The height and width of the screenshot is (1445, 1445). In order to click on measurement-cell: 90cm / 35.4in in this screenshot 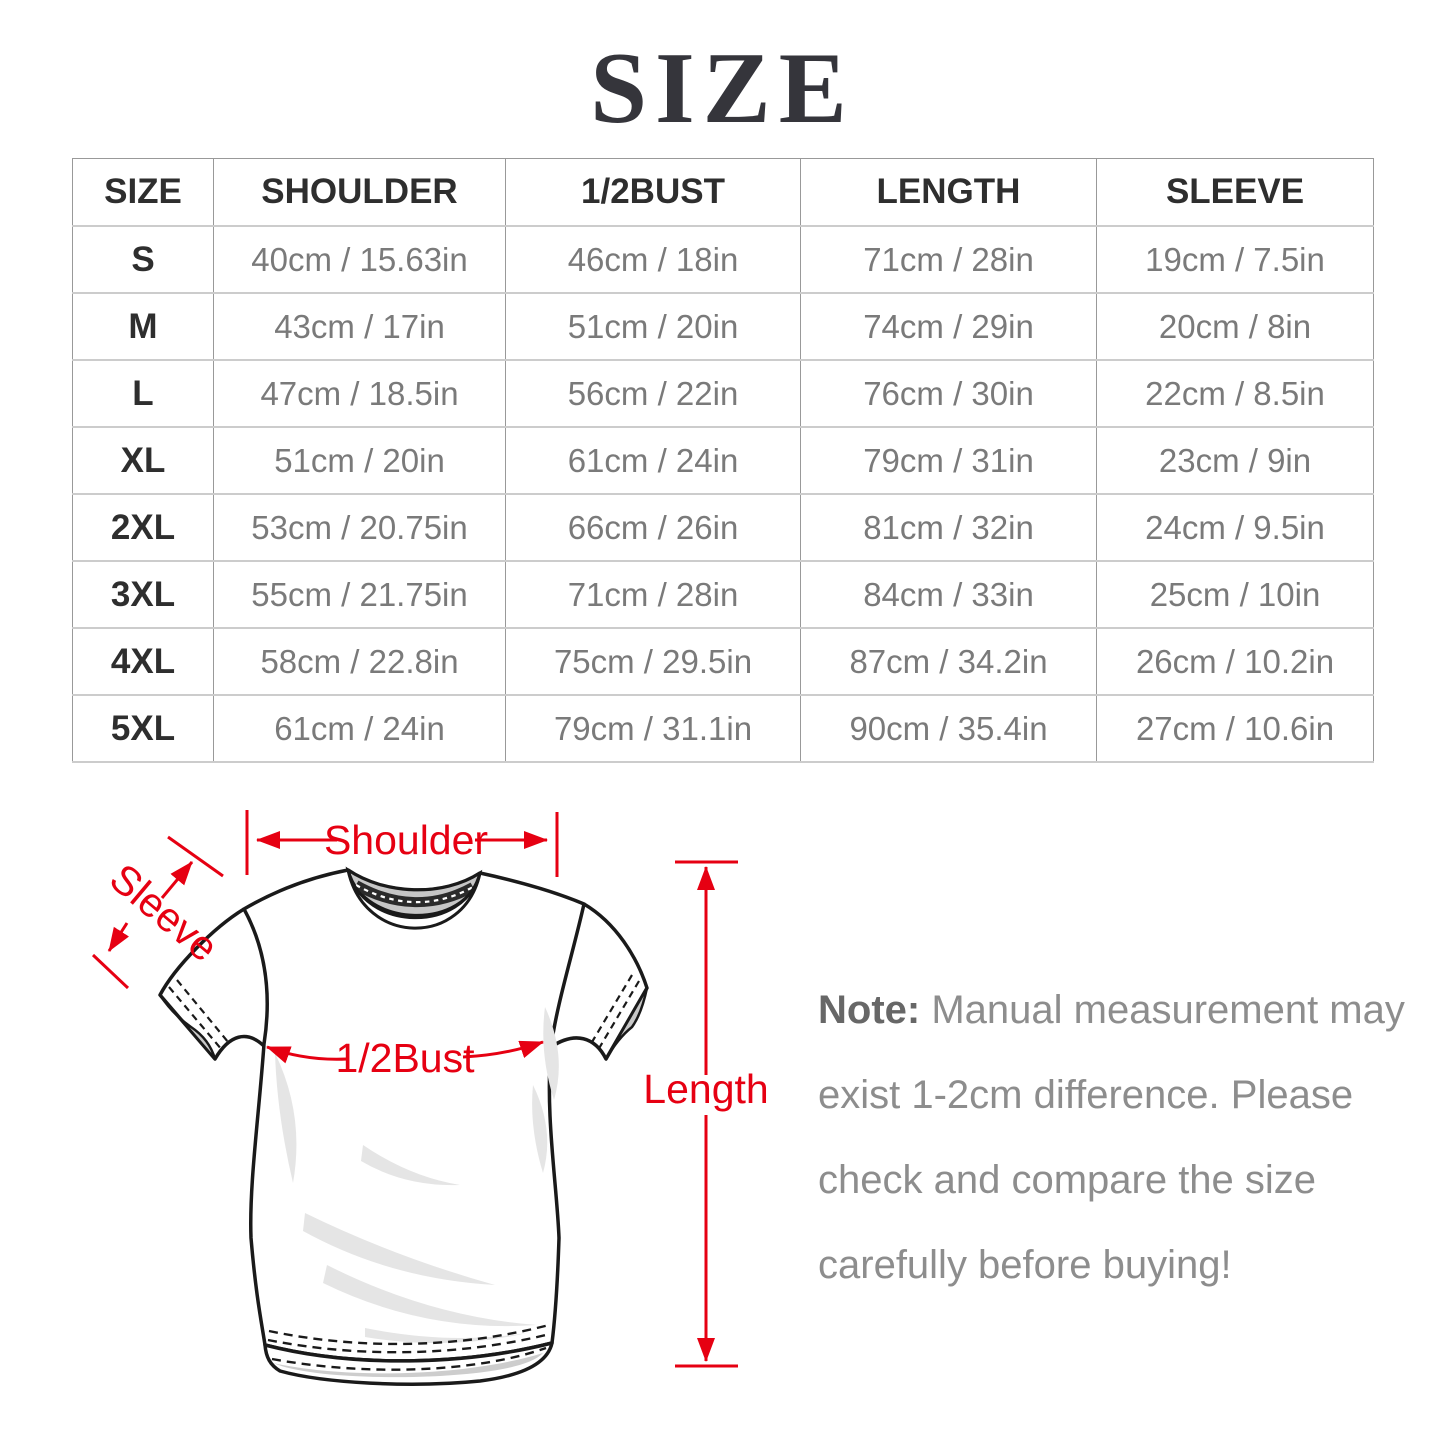, I will do `click(948, 728)`.